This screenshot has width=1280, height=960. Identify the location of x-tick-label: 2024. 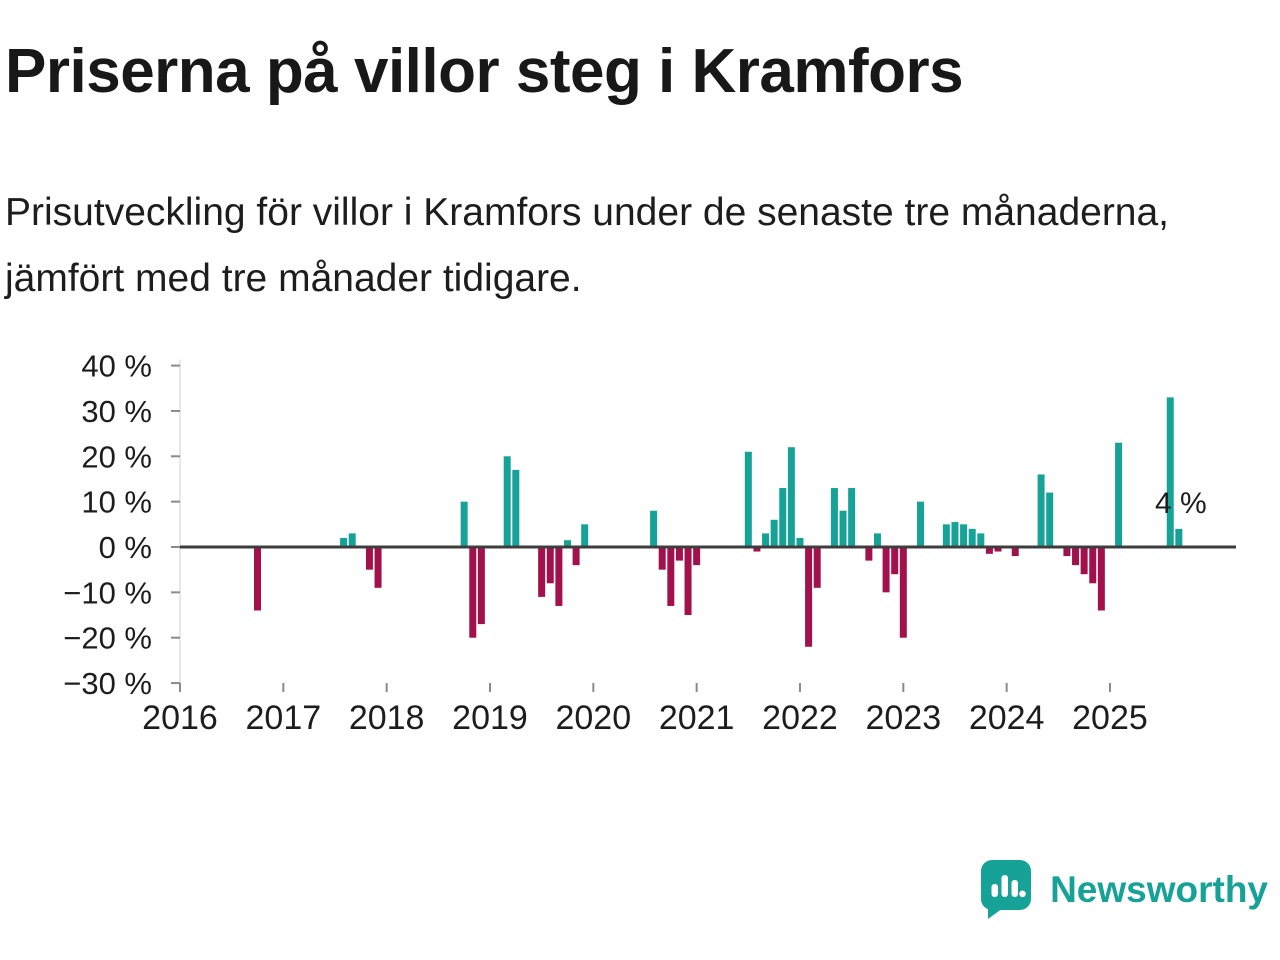
(1007, 718).